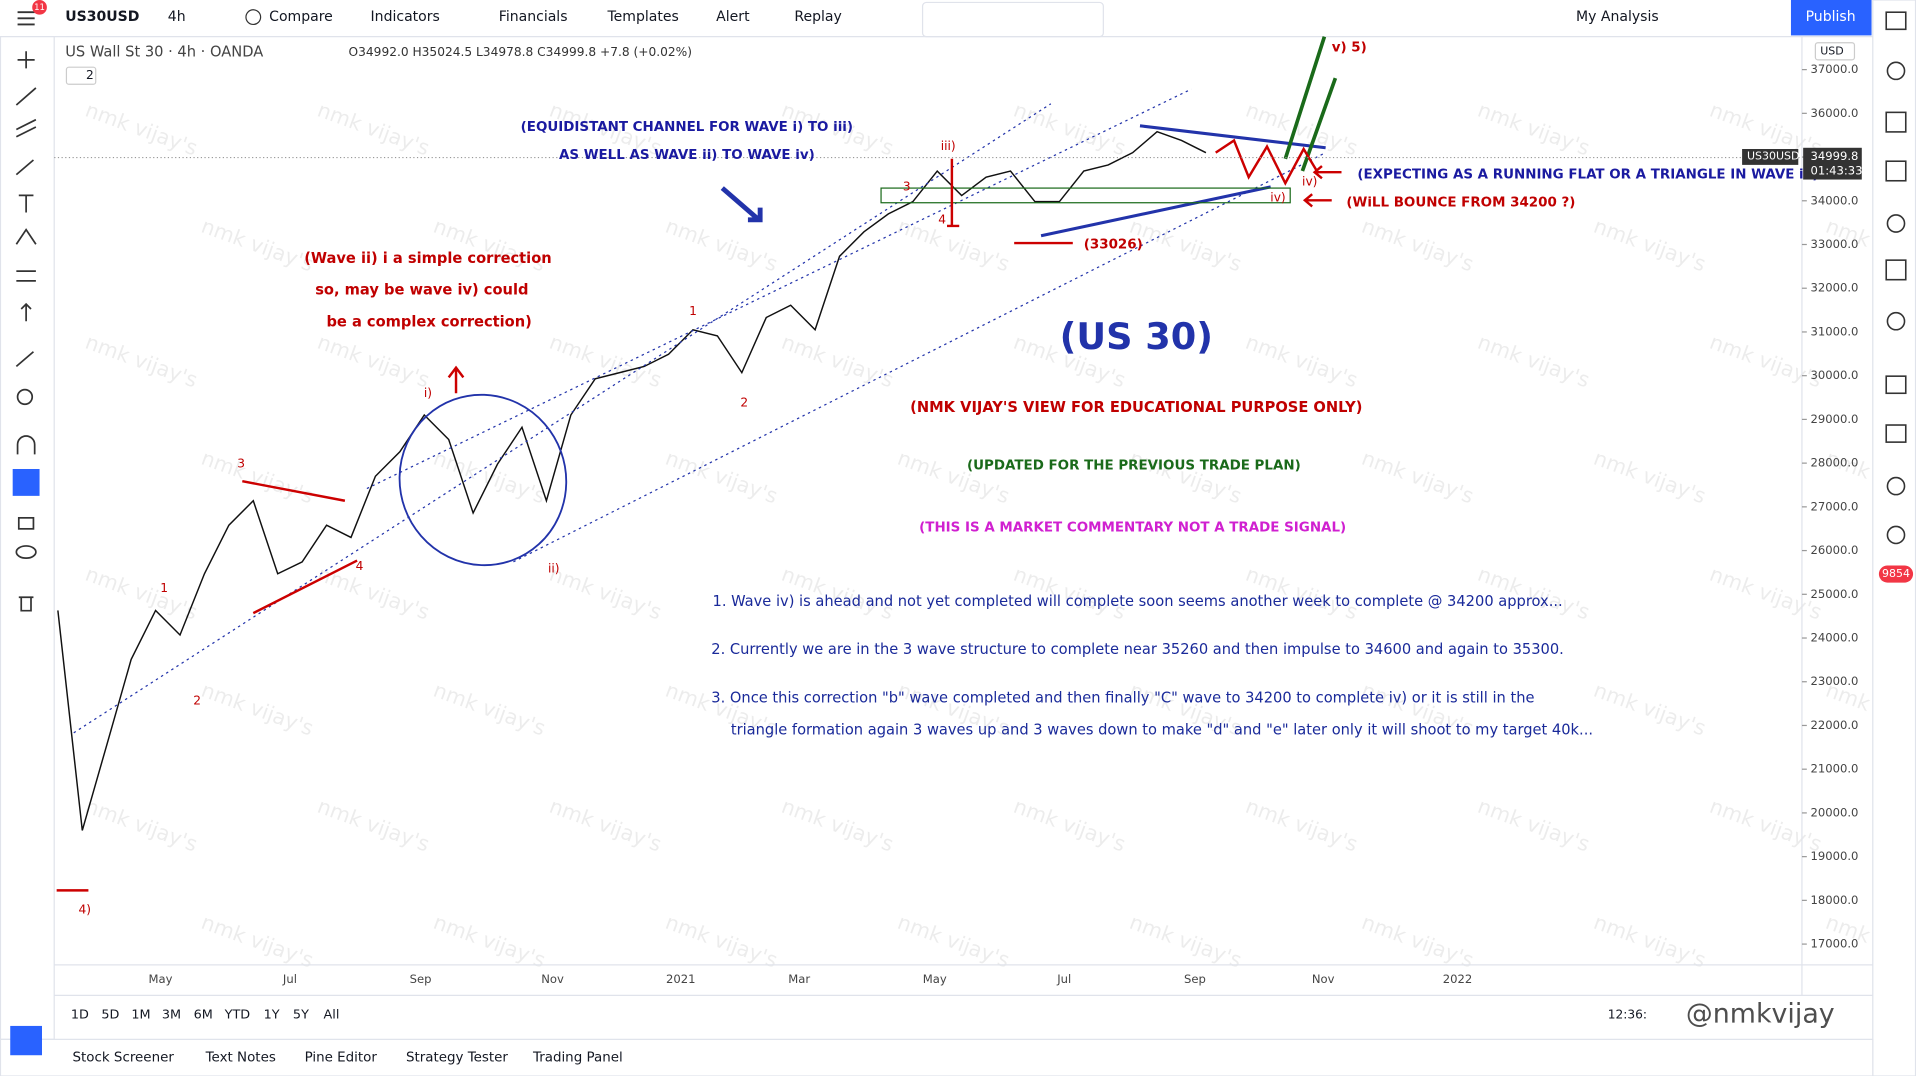  Describe the element at coordinates (341, 1058) in the screenshot. I see `panel-tab: Pine Editor` at that location.